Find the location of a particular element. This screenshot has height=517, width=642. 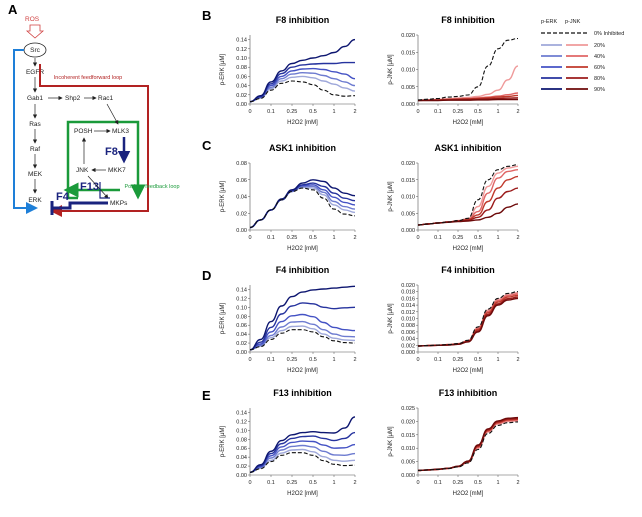

node-erk: ERK is located at coordinates (35, 200).